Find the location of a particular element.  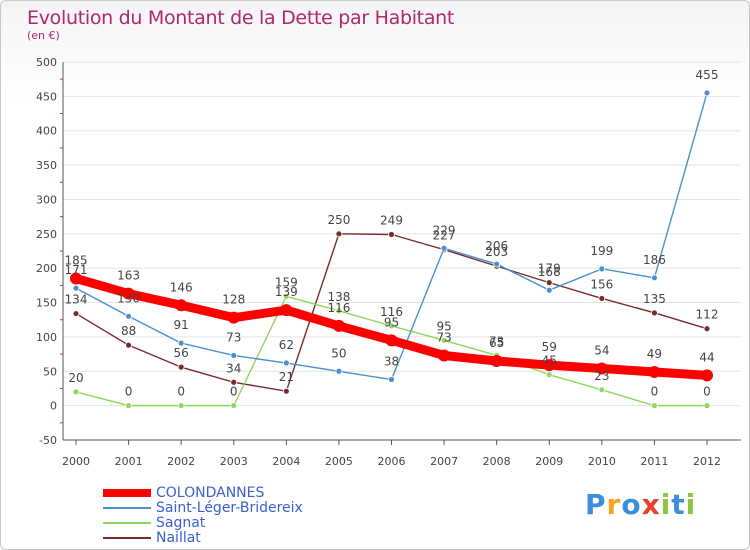

data-label-2: 73 is located at coordinates (496, 341).